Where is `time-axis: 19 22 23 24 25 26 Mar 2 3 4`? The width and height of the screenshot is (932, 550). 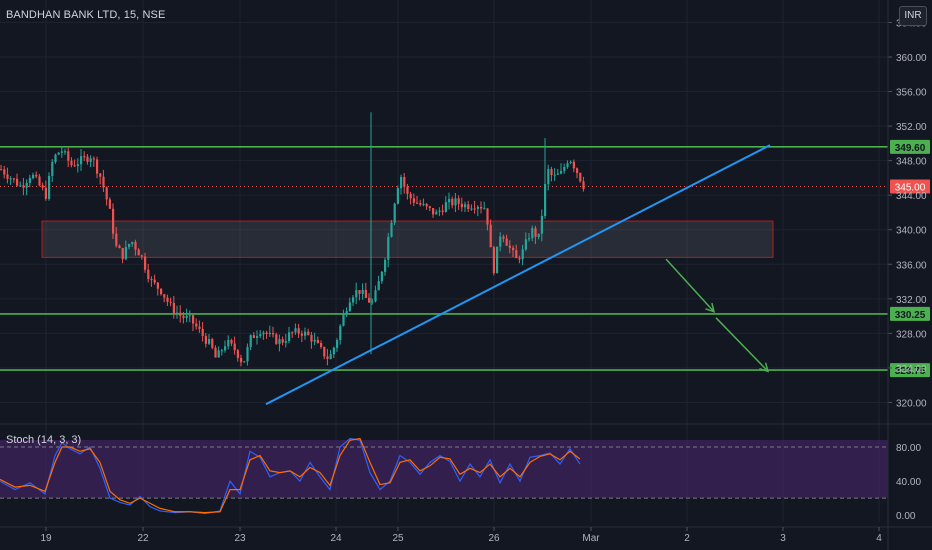
time-axis: 19 22 23 24 25 26 Mar 2 3 4 is located at coordinates (461, 535).